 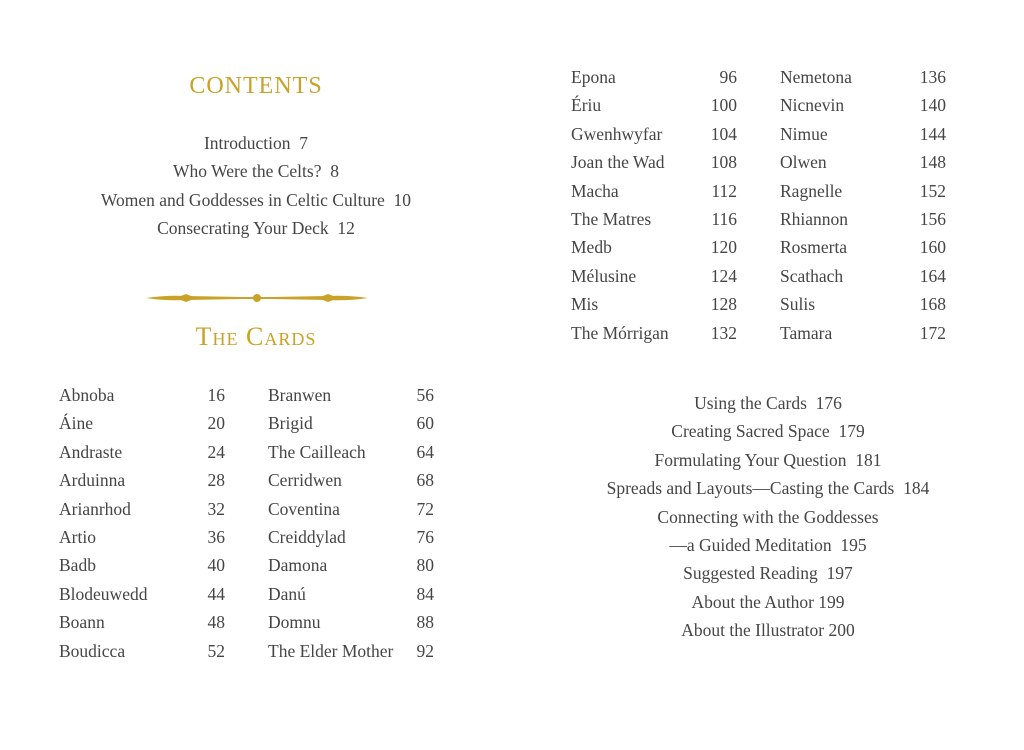 I want to click on card-name: Ragnelle, so click(x=811, y=190).